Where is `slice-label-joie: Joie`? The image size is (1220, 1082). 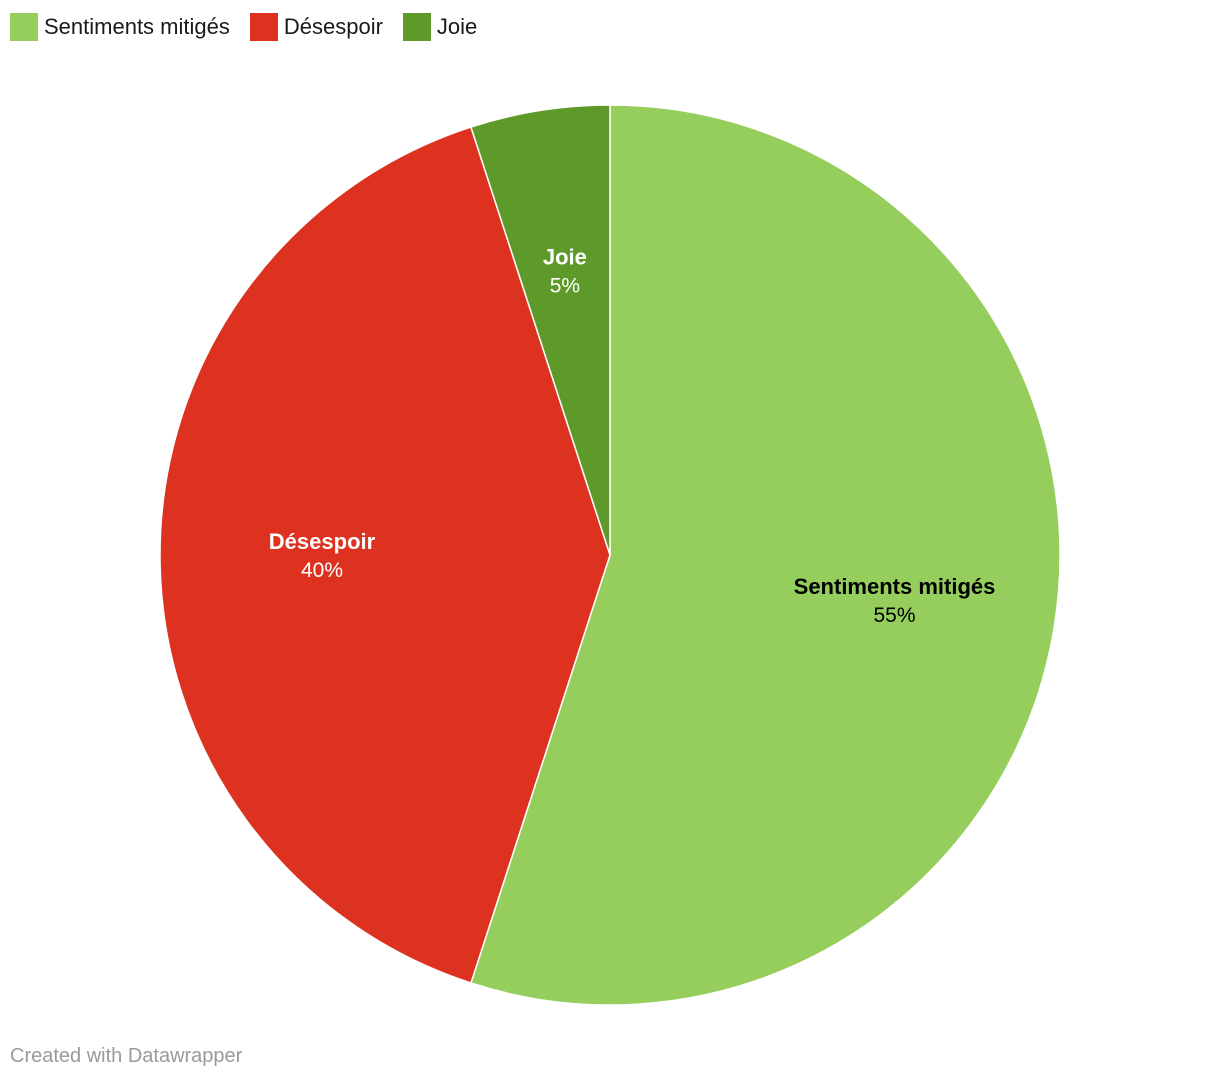 slice-label-joie: Joie is located at coordinates (565, 257).